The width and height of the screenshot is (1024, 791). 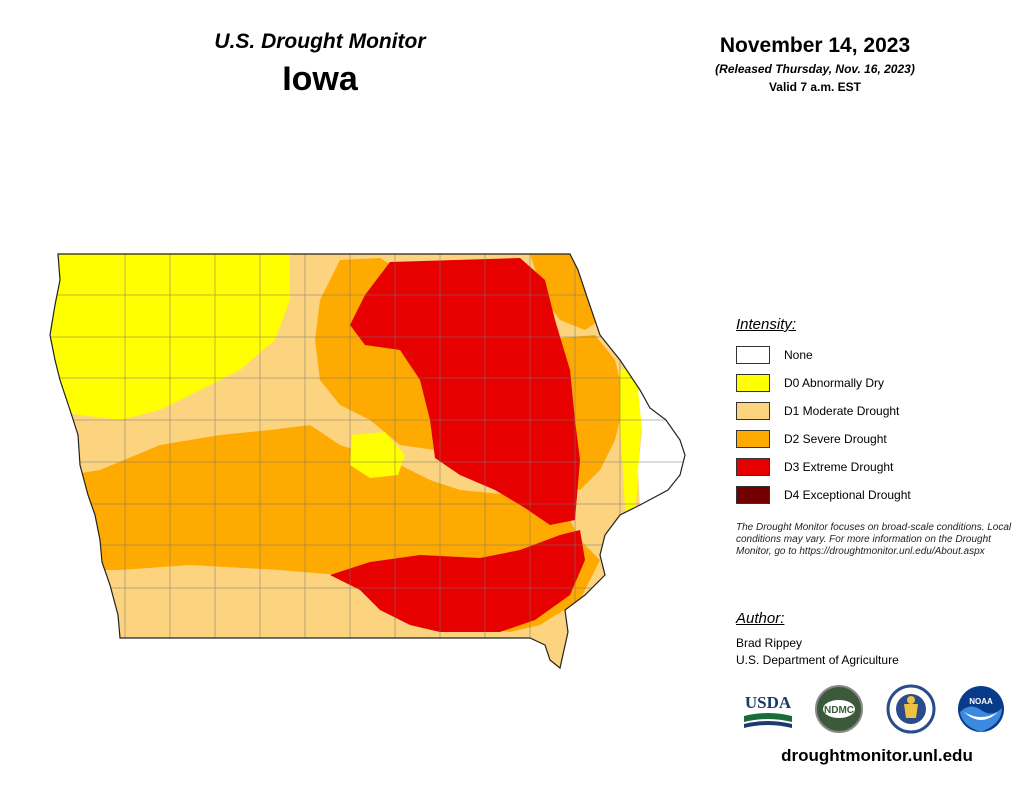 I want to click on legend-heading: Intensity:, so click(x=766, y=324).